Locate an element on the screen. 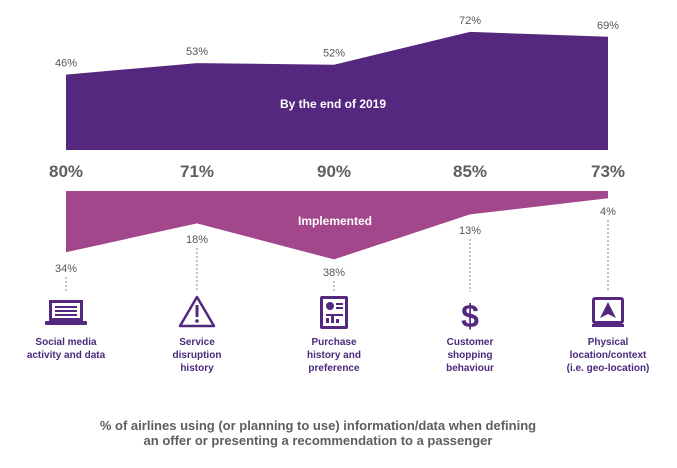 Image resolution: width=677 pixels, height=468 pixels. implemented-value-label: 34% is located at coordinates (66, 269).